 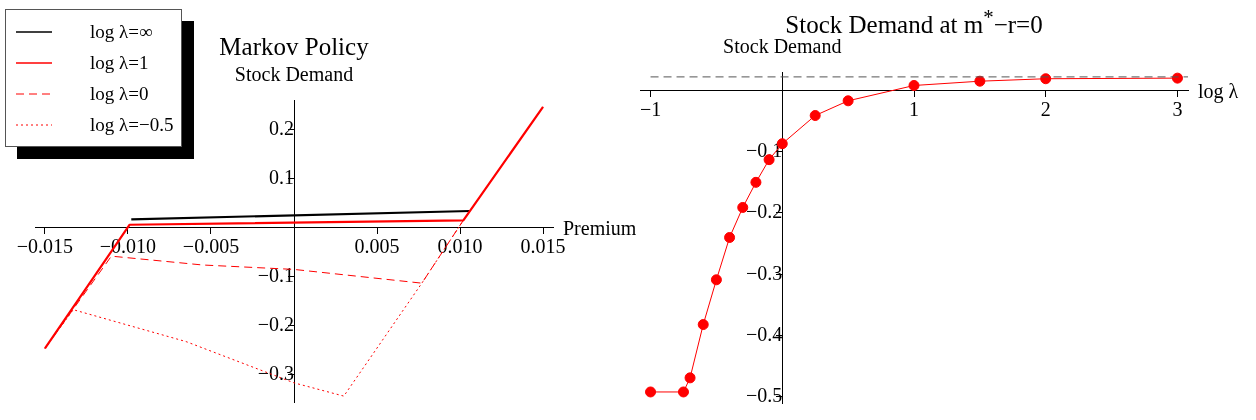 I want to click on legend-label: log λ=1, so click(x=119, y=62).